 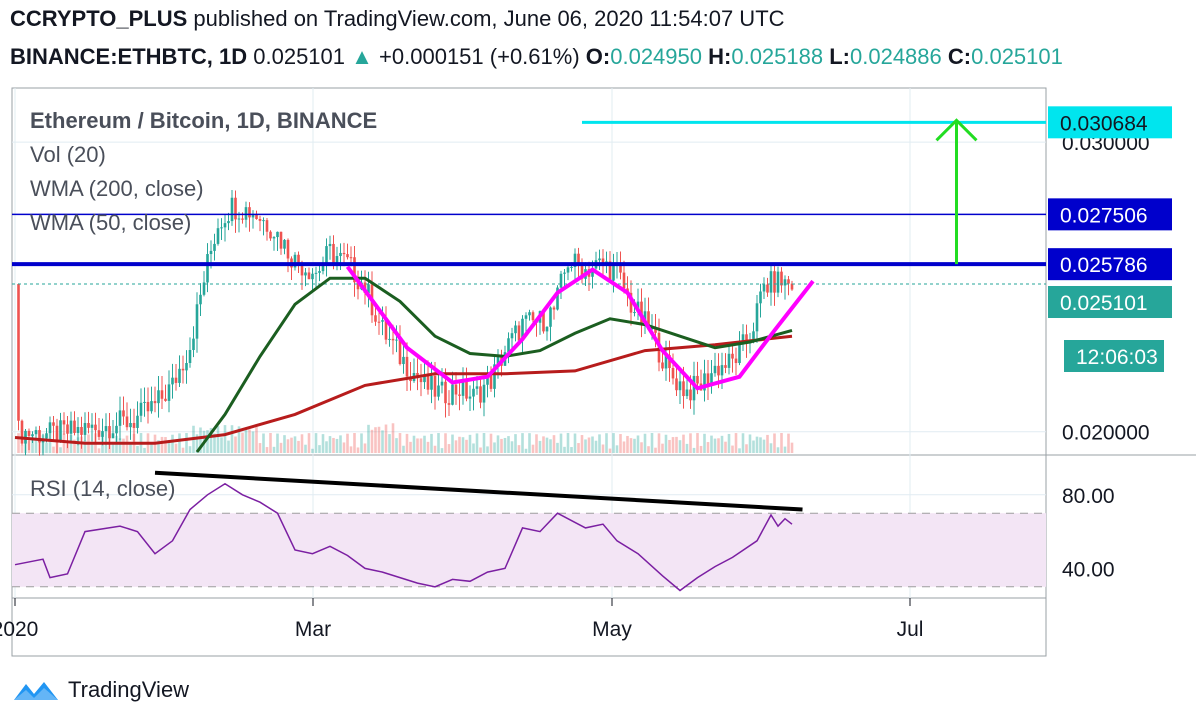 I want to click on rsi-trendline, so click(x=478, y=491).